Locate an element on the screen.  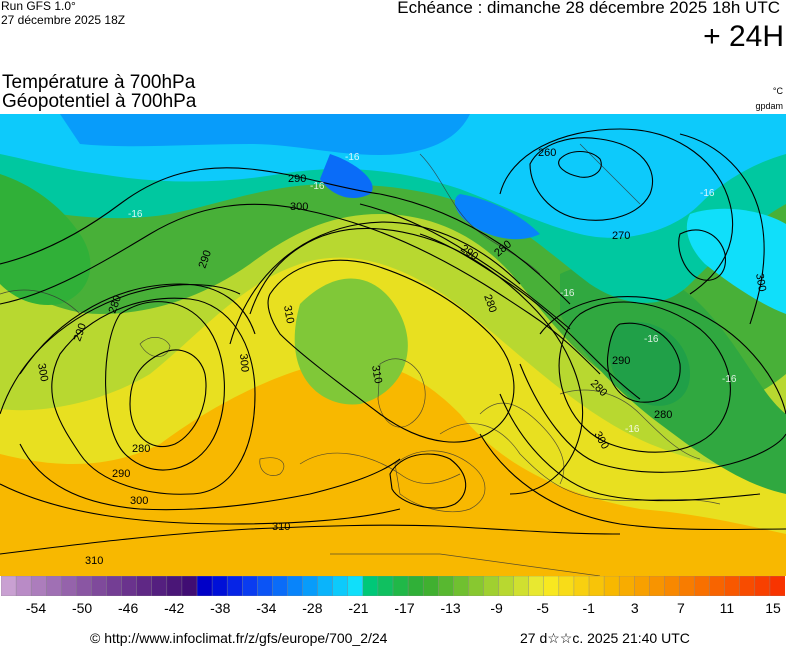
generation-timestamp: 27 d☆☆c. 2025 21:40 UTC is located at coordinates (605, 638).